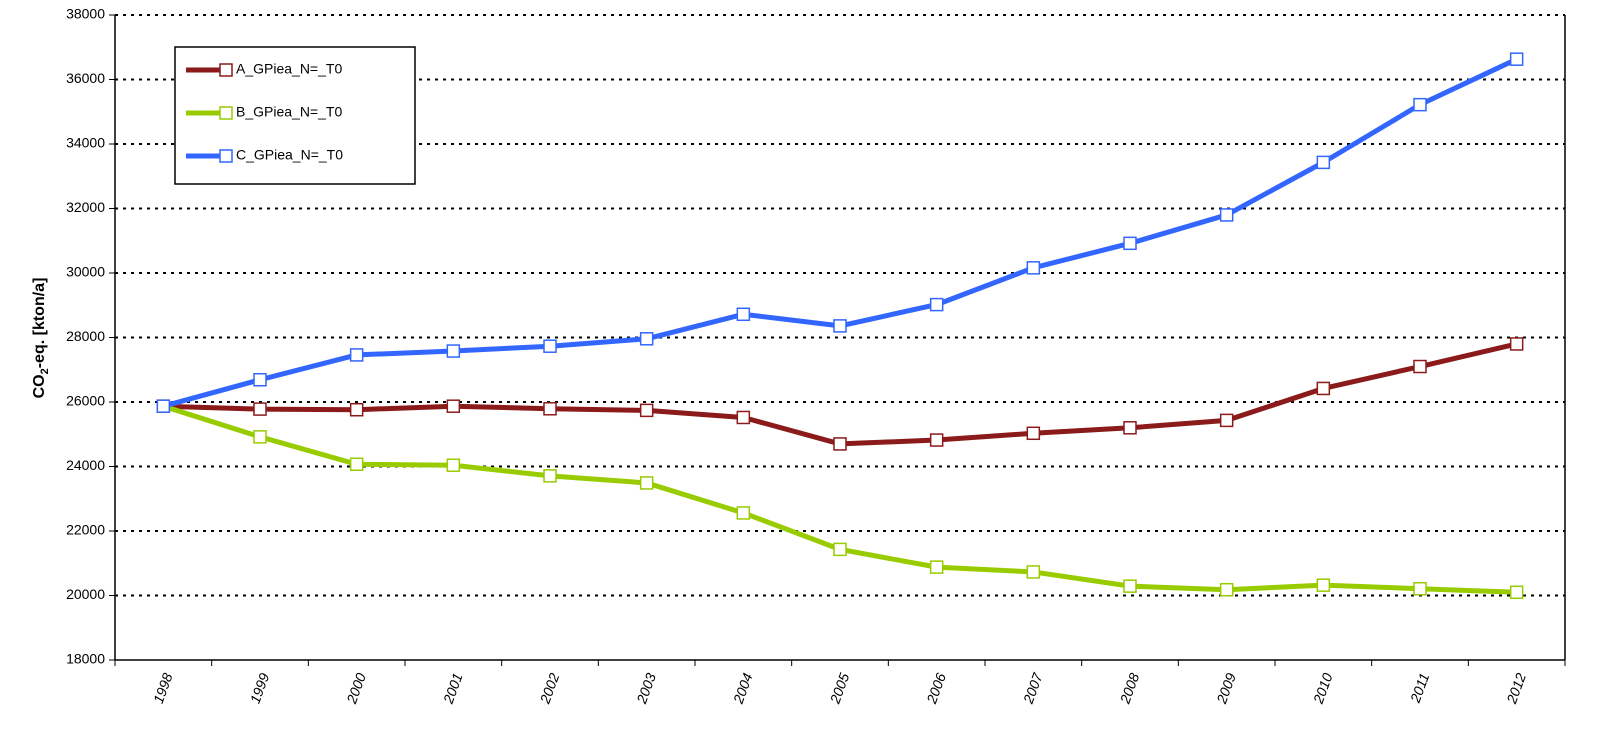  I want to click on x-tick-label: 2007, so click(1033, 688).